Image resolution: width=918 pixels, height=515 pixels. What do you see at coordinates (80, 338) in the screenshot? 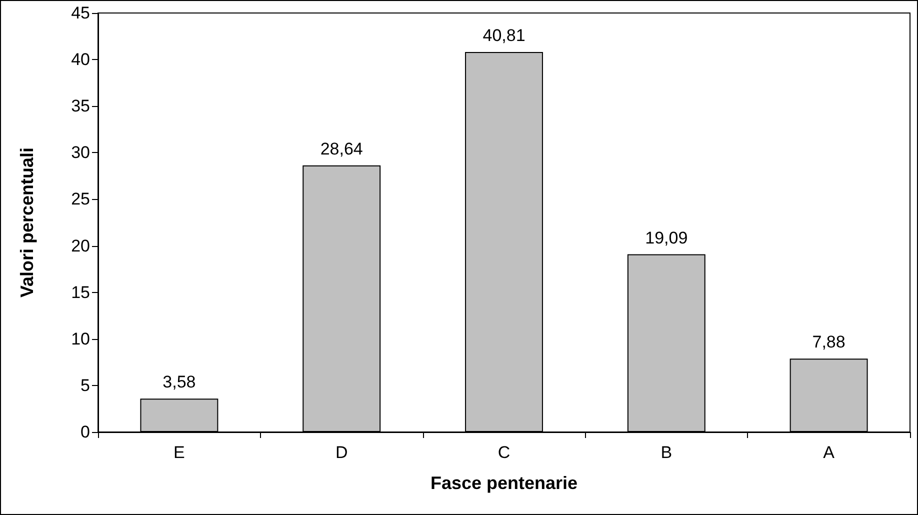
I see `y-tick-label: 10` at bounding box center [80, 338].